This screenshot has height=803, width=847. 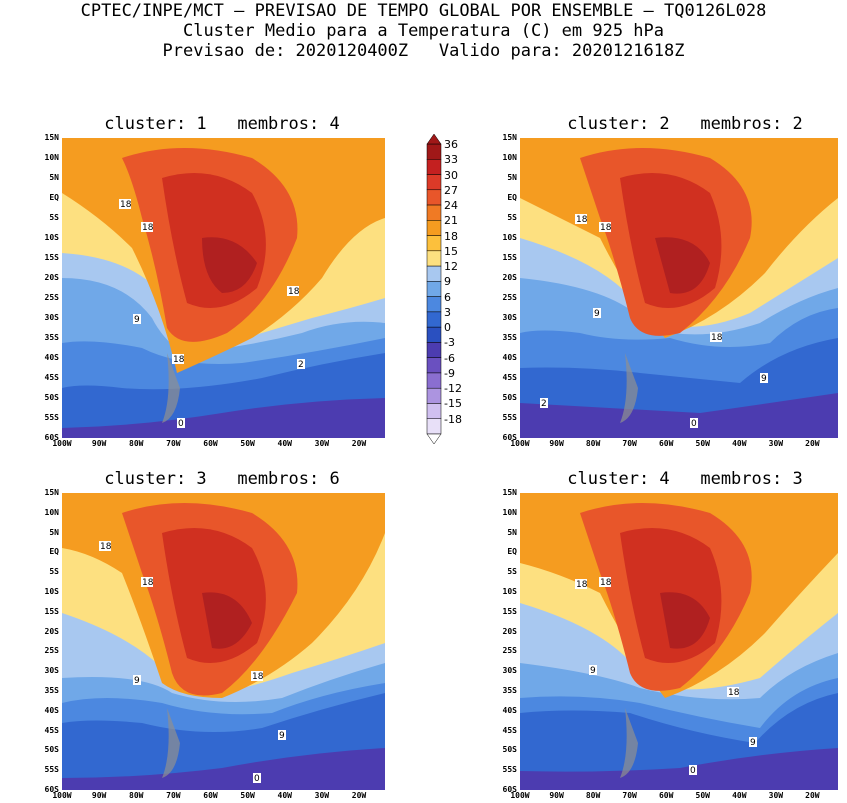 What do you see at coordinates (520, 795) in the screenshot?
I see `lon-label: 100W` at bounding box center [520, 795].